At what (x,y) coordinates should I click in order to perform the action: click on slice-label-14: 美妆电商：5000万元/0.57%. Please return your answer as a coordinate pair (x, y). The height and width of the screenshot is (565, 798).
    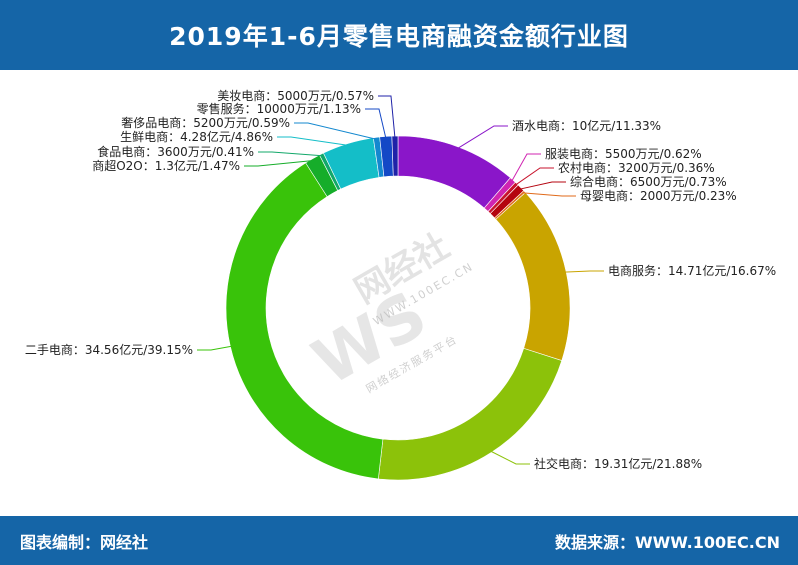
    Looking at the image, I should click on (295, 95).